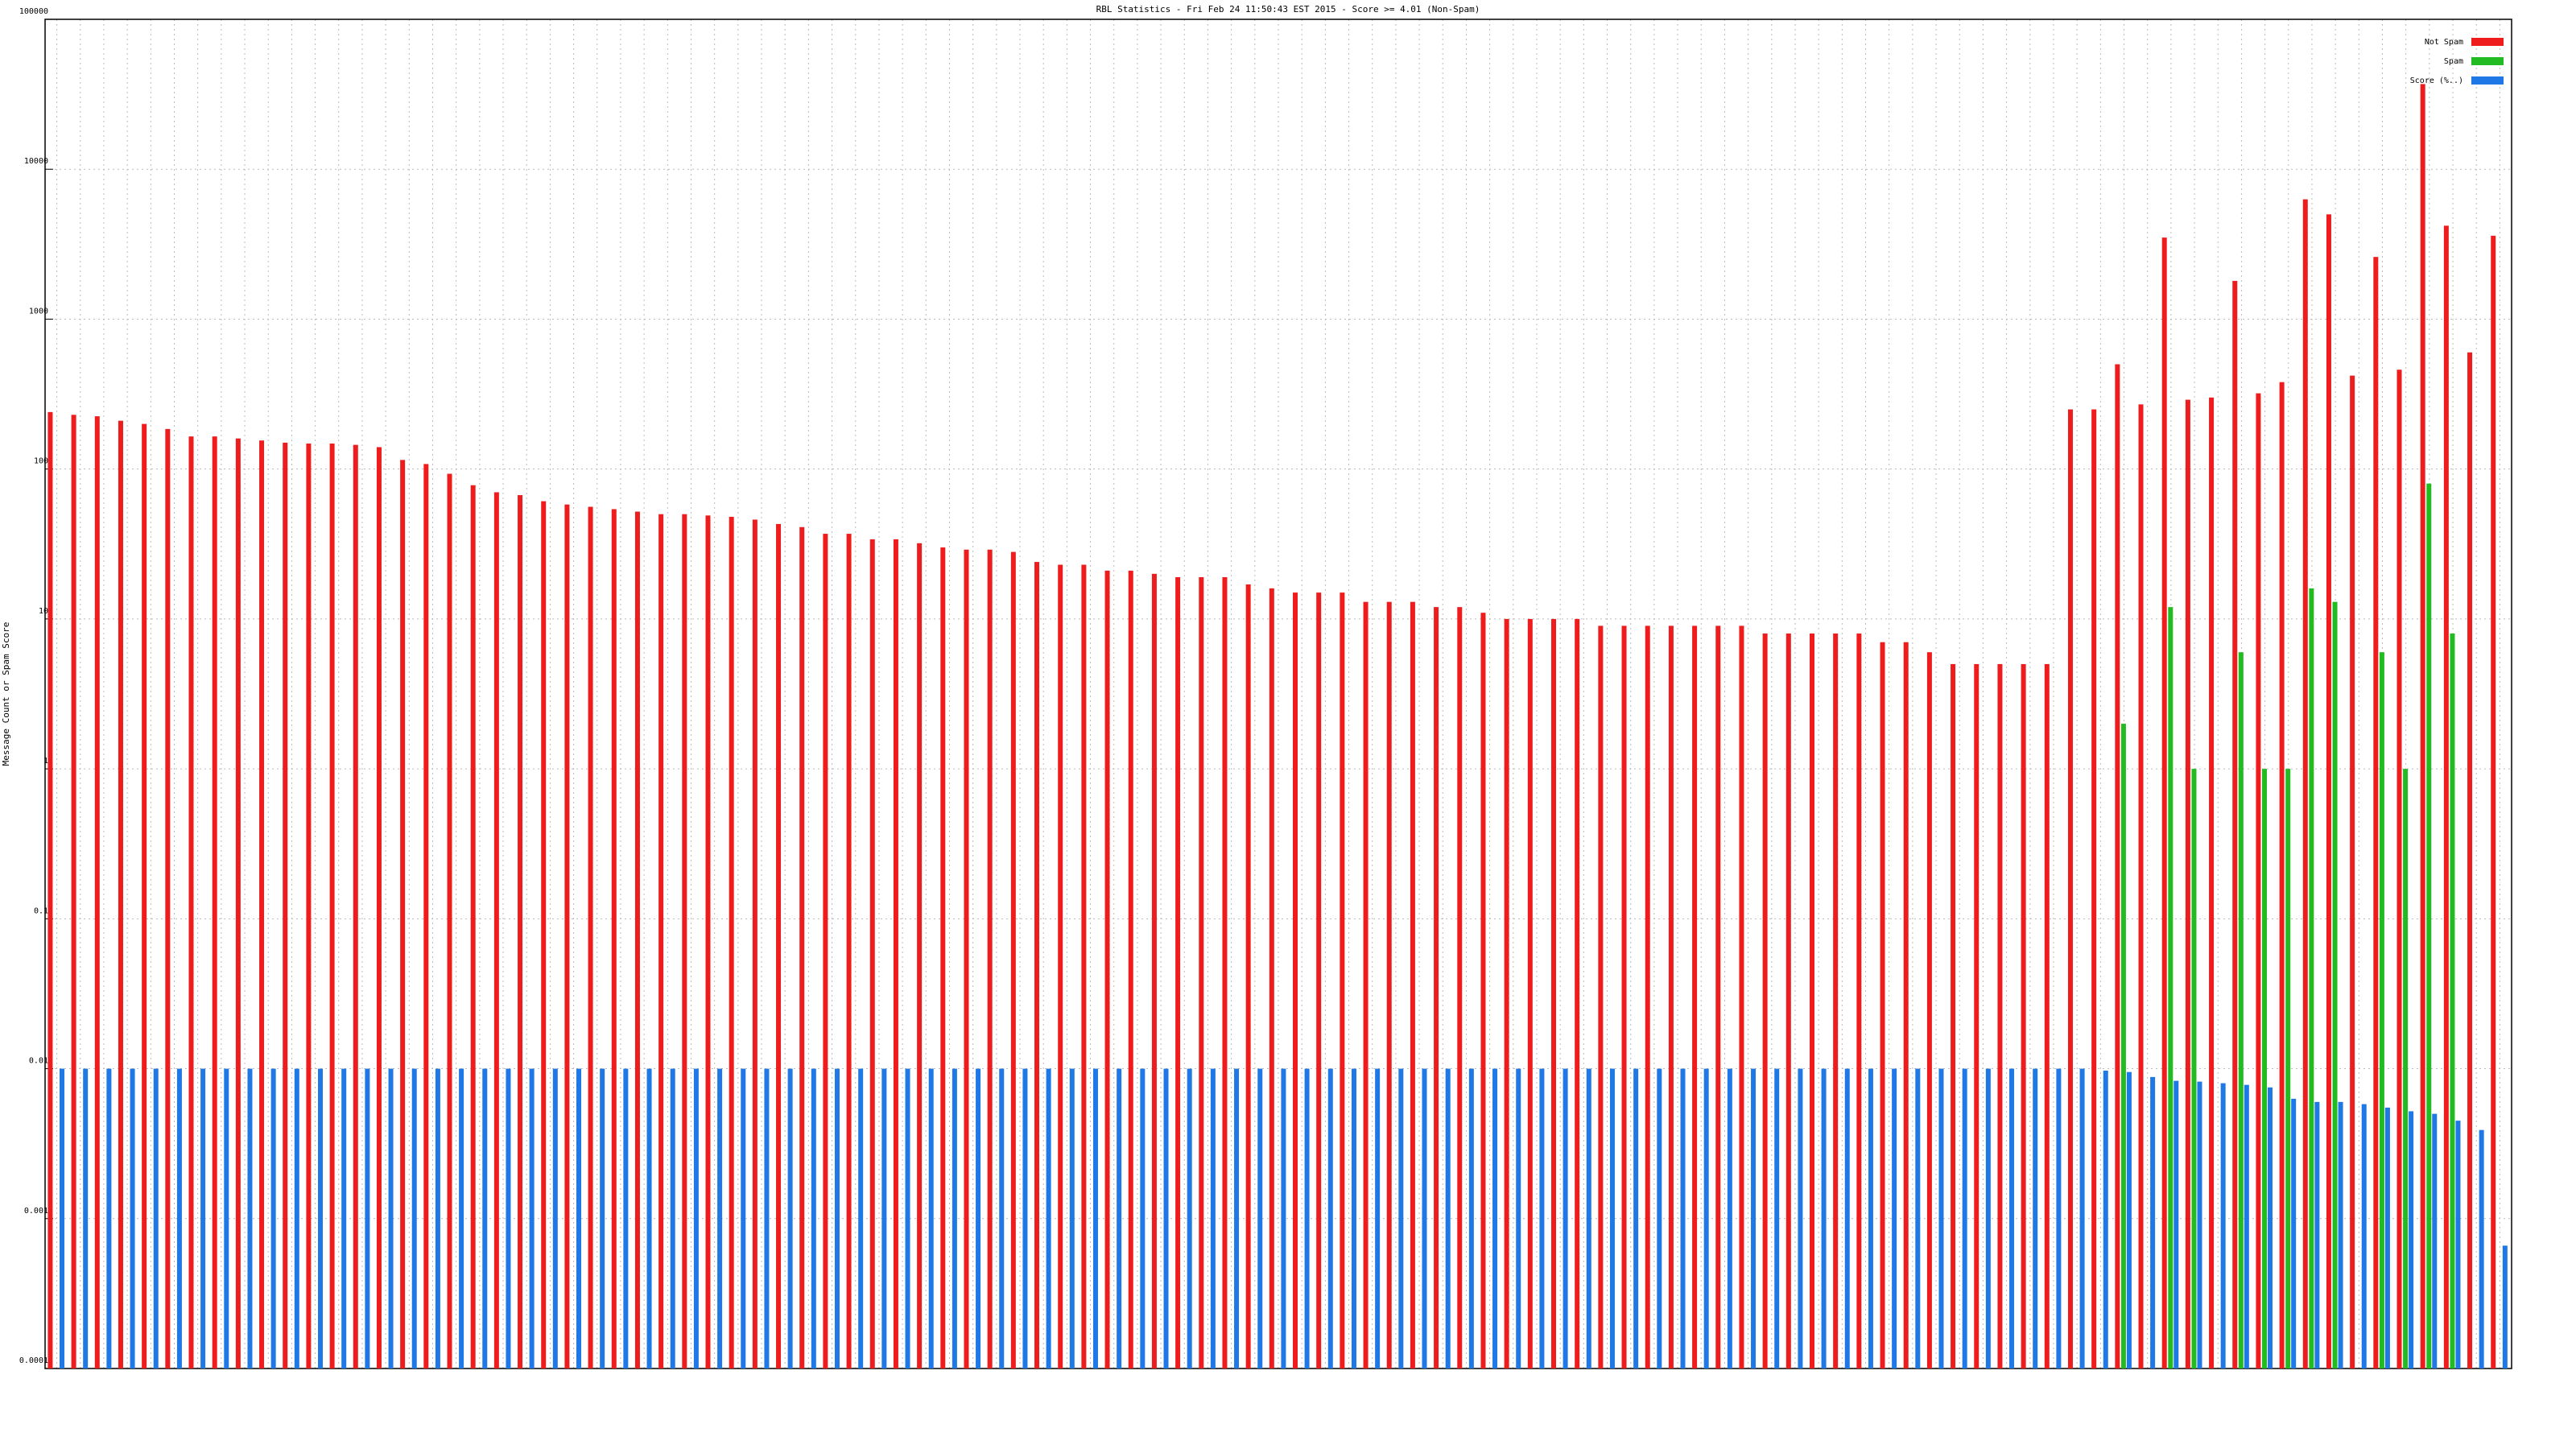  Describe the element at coordinates (41, 910) in the screenshot. I see `y-tick-label: 0.1` at that location.